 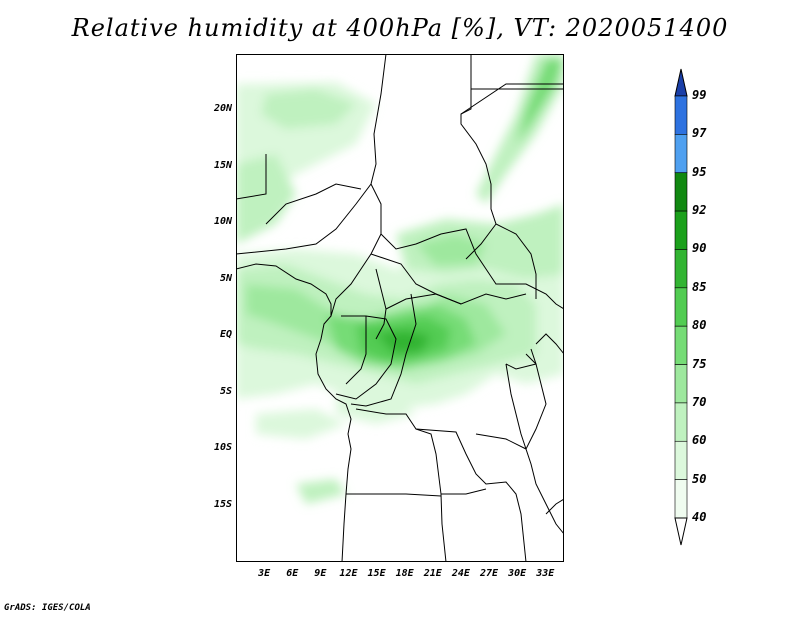 I want to click on colorbar-level-label: 70, so click(x=699, y=401).